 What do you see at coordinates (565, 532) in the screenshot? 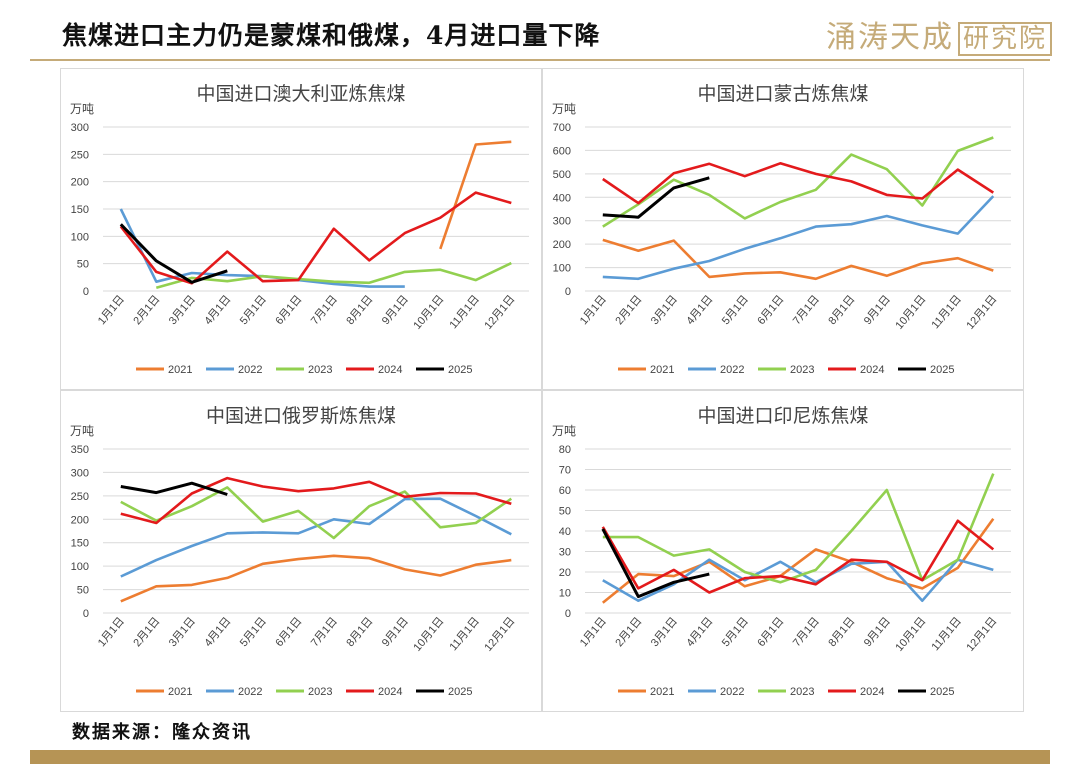
I see `y-tick-label: 40` at bounding box center [565, 532].